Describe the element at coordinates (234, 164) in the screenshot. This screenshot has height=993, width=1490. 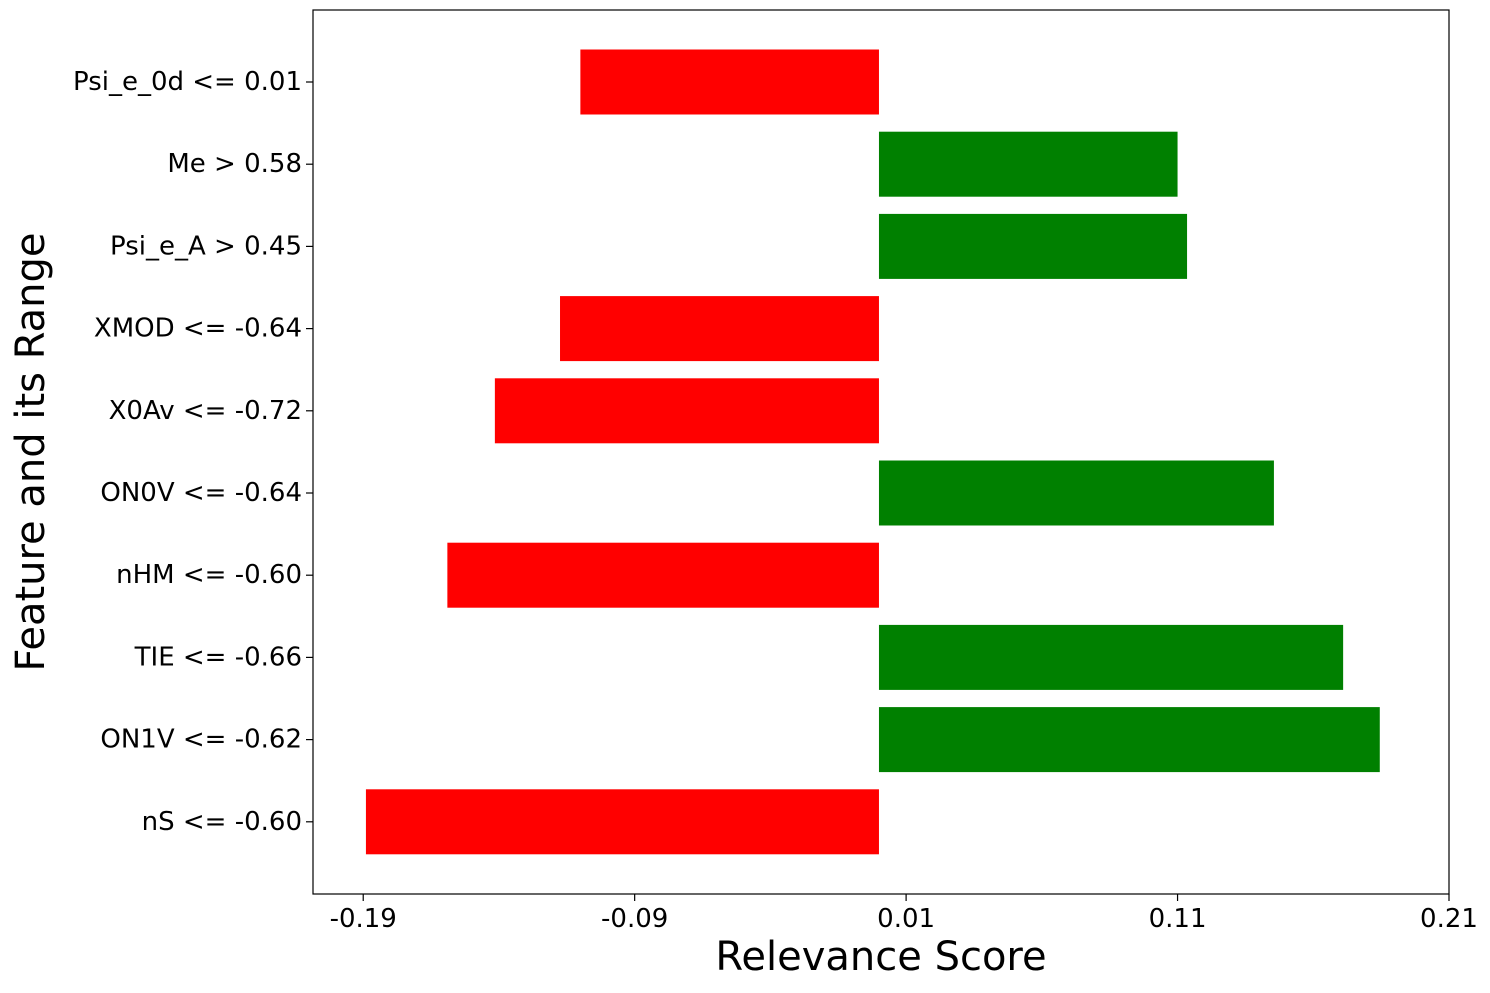
I see `y-tick-label: Me > 0.58` at that location.